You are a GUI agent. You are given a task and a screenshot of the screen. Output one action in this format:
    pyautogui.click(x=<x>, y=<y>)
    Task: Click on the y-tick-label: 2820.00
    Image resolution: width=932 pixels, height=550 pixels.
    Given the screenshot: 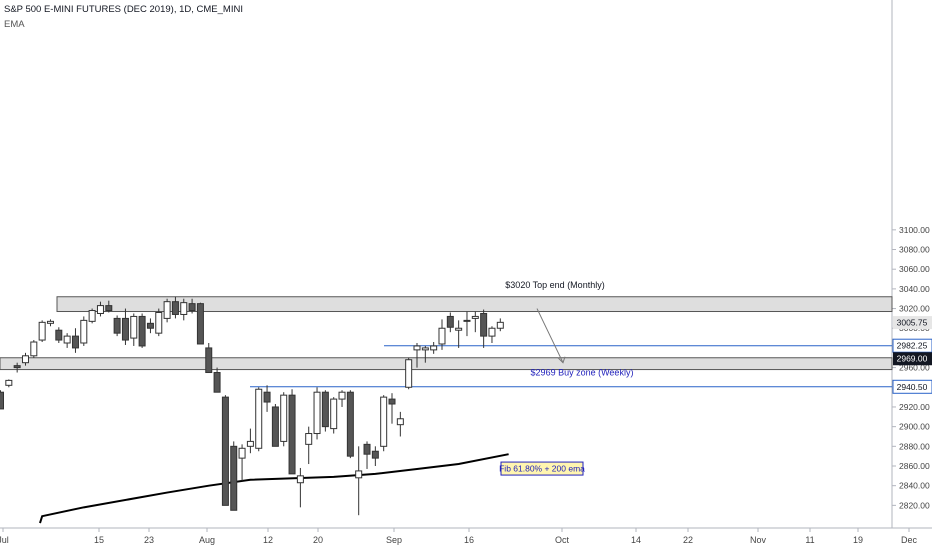 What is the action you would take?
    pyautogui.click(x=914, y=505)
    